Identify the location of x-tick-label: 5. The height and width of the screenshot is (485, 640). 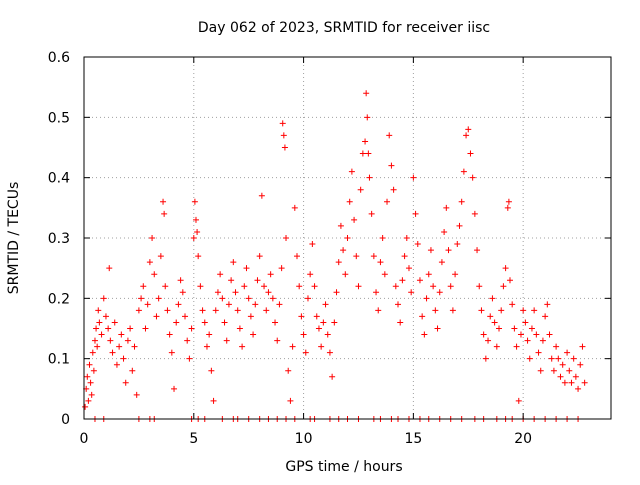
(193, 439).